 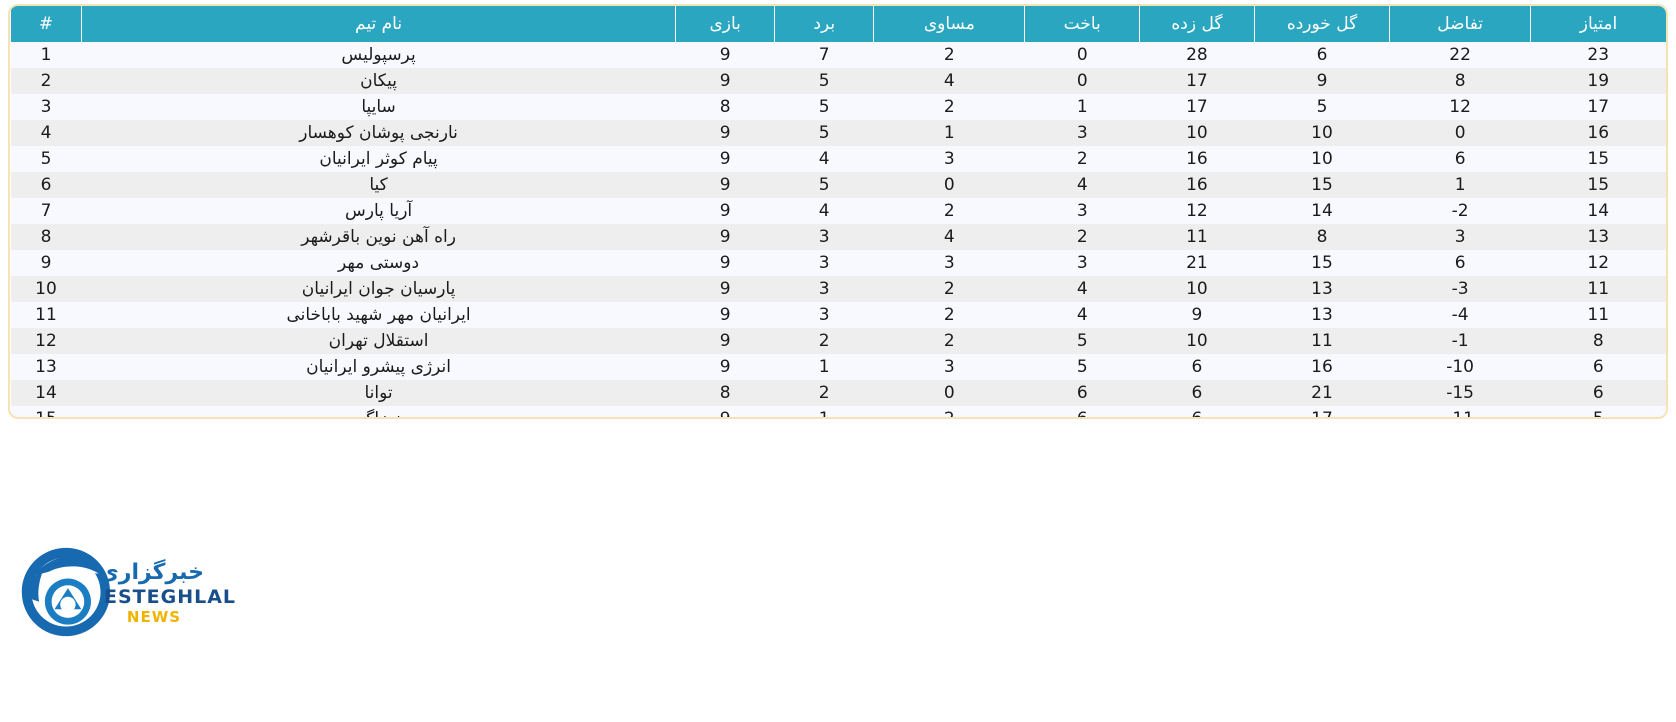 I want to click on site-logo: خبرگزاری ESTEGHLAL NEWS, so click(x=126, y=593).